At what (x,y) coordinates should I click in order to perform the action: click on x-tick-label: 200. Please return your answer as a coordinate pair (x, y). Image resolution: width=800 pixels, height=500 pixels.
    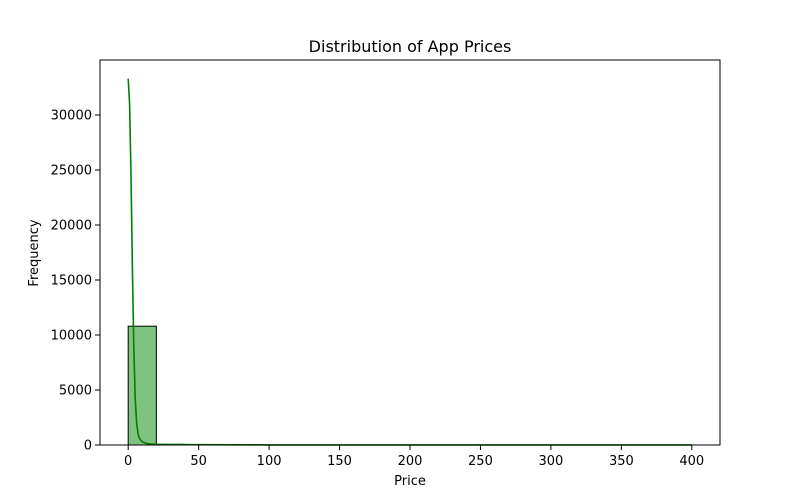
    Looking at the image, I should click on (410, 461).